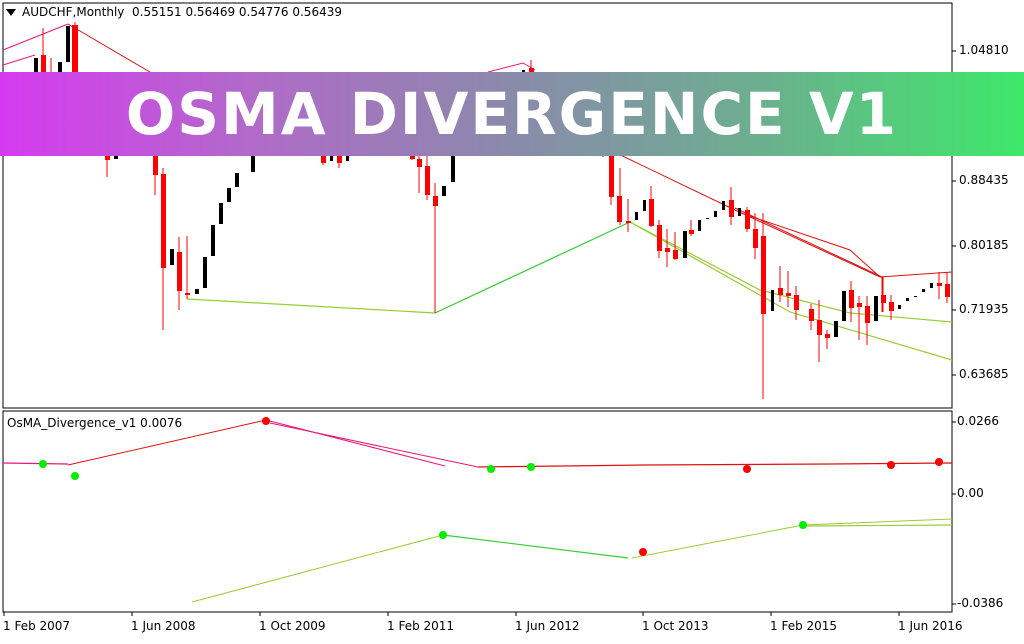  What do you see at coordinates (292, 626) in the screenshot?
I see `time-tick: 1 Oct 2009` at bounding box center [292, 626].